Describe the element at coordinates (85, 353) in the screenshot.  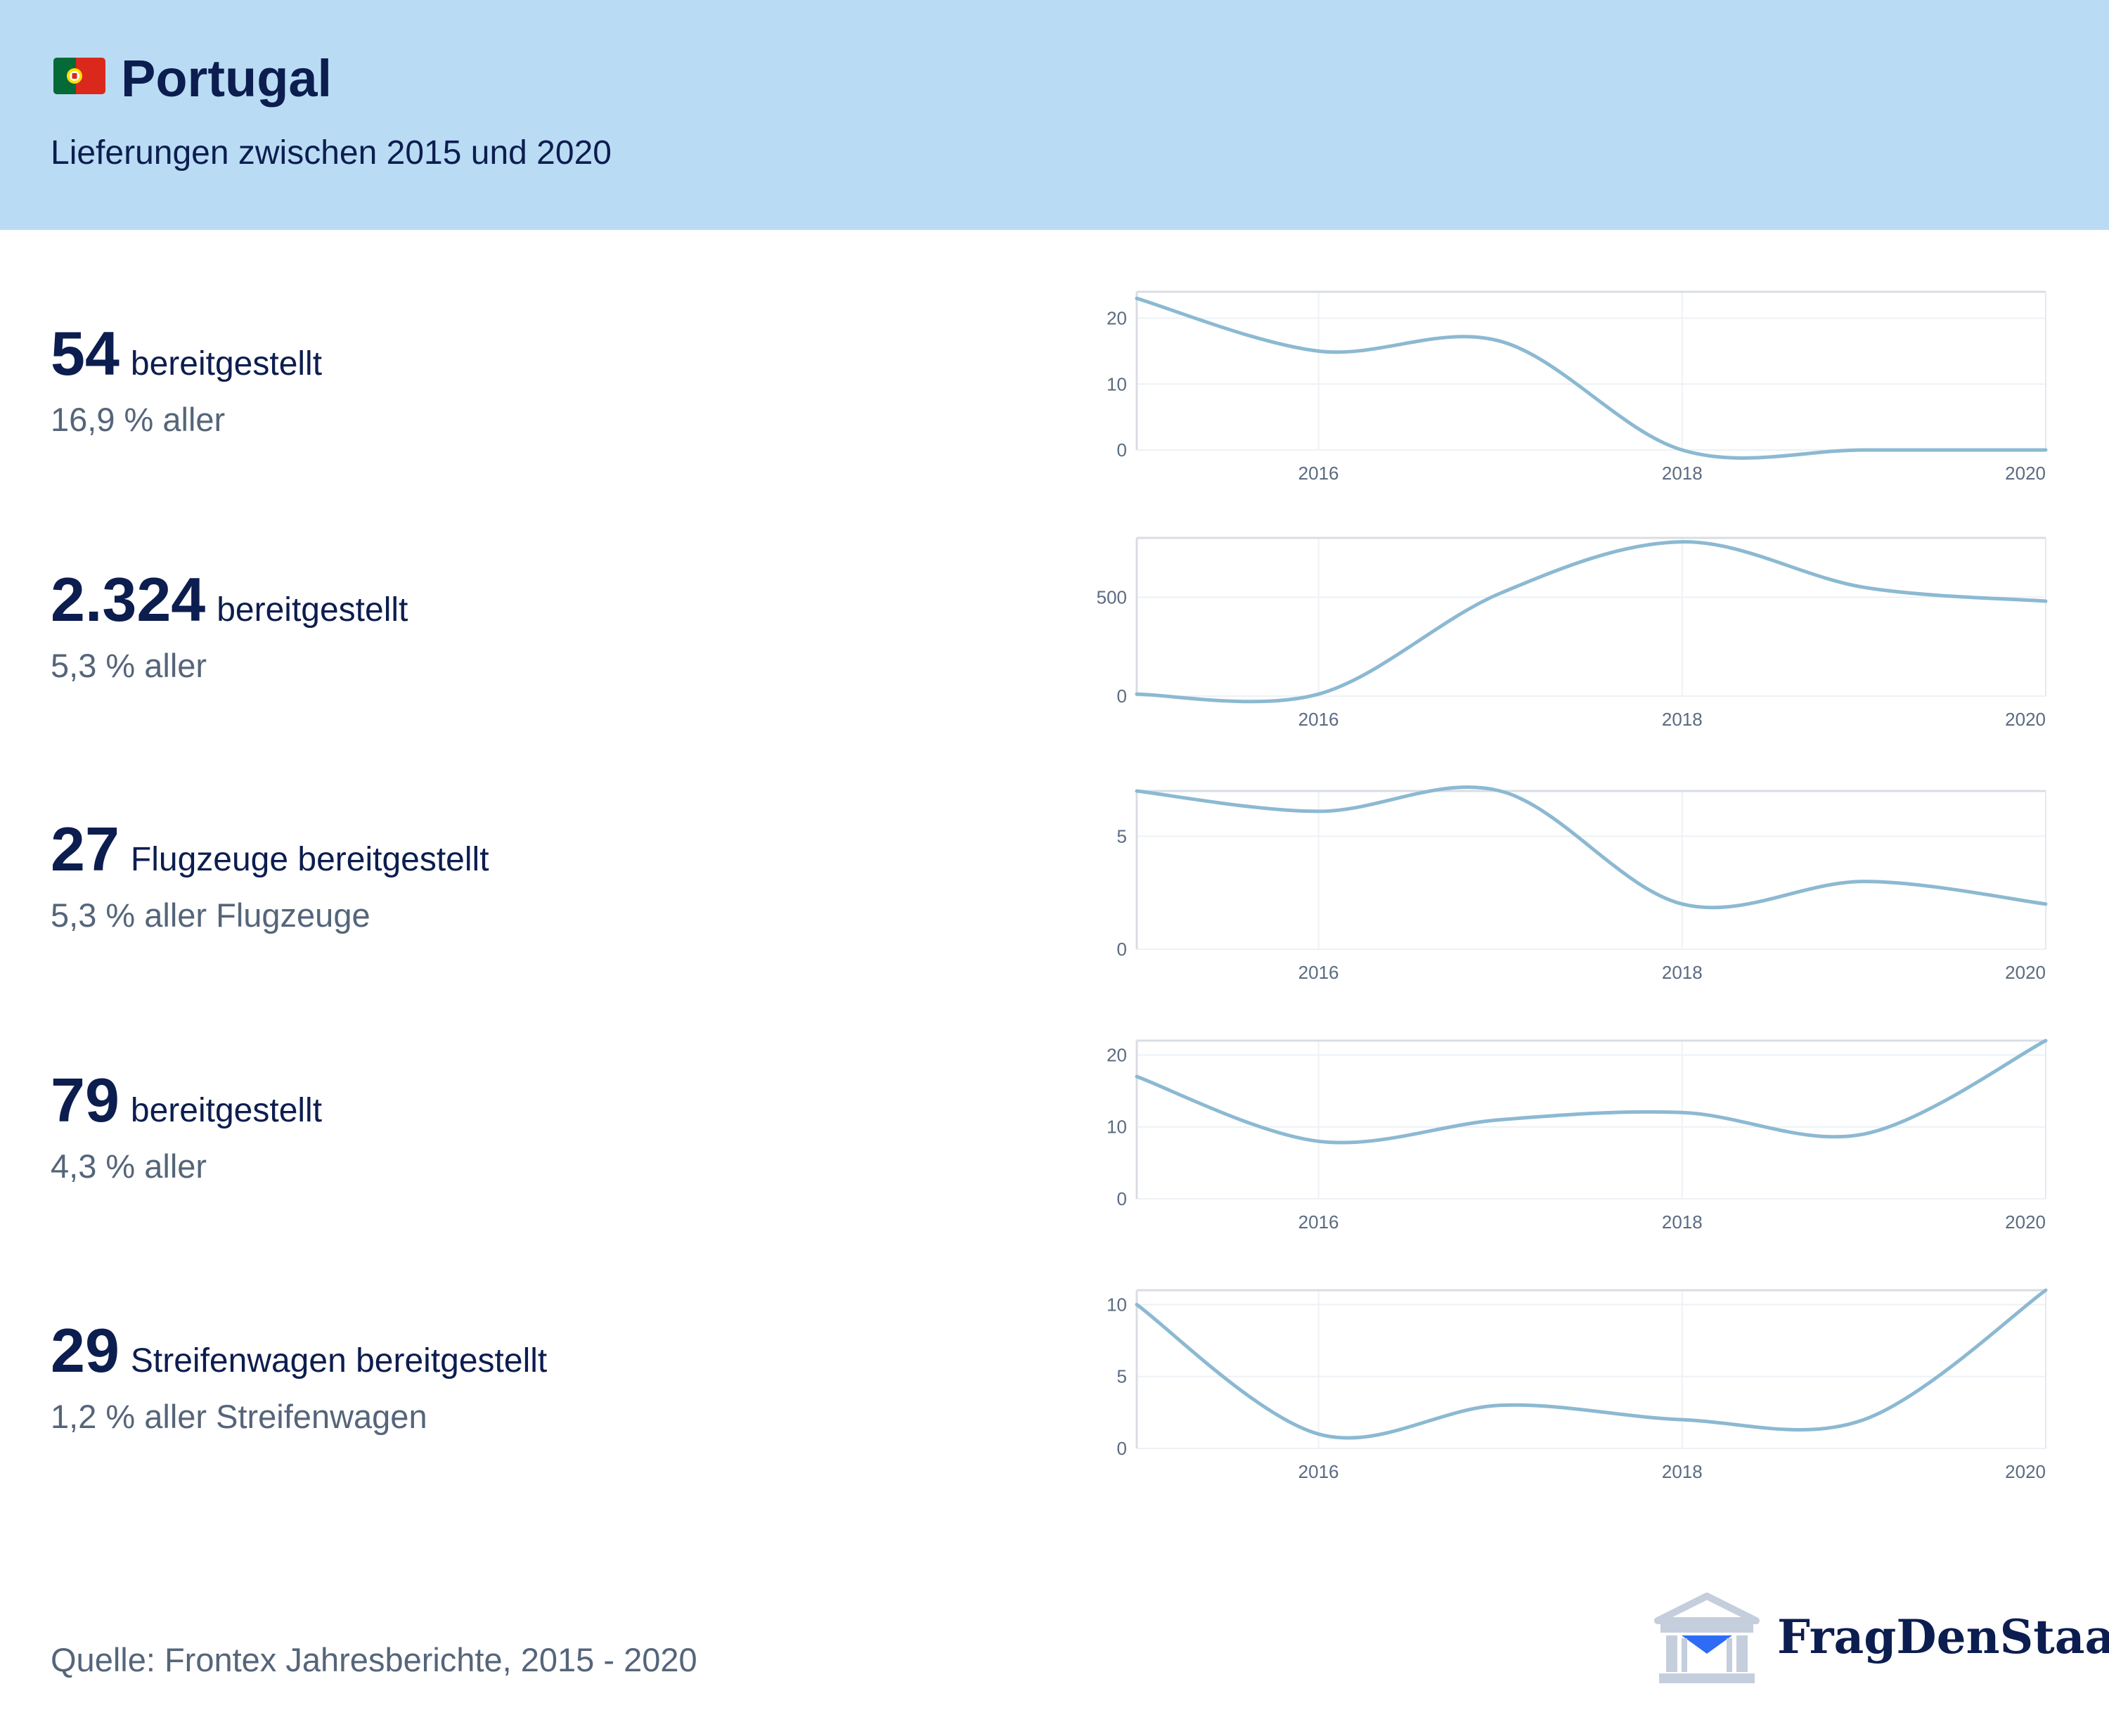
I see `stat-value: 54` at that location.